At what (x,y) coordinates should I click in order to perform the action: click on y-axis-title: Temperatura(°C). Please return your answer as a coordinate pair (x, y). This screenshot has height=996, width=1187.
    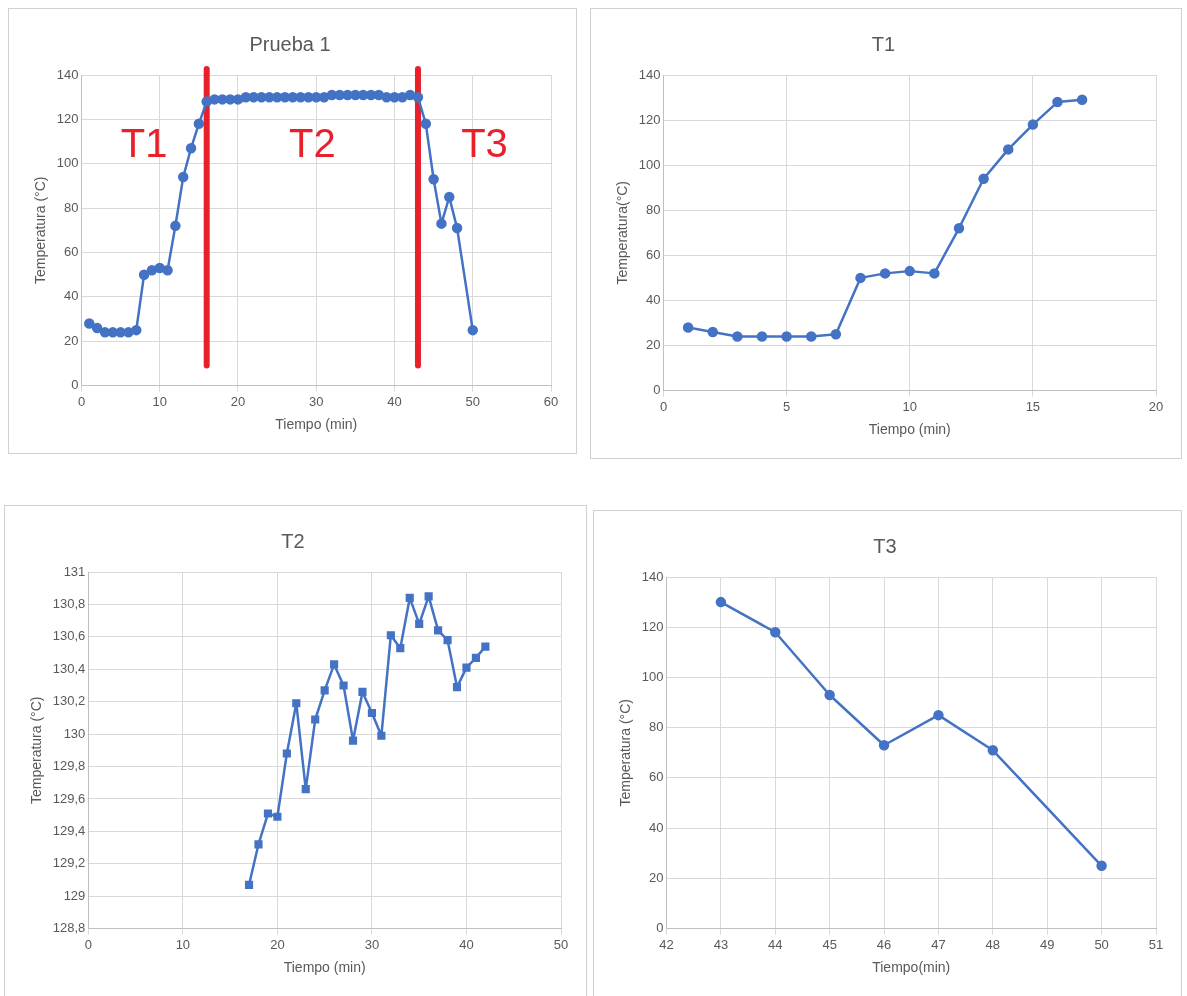
    Looking at the image, I should click on (622, 232).